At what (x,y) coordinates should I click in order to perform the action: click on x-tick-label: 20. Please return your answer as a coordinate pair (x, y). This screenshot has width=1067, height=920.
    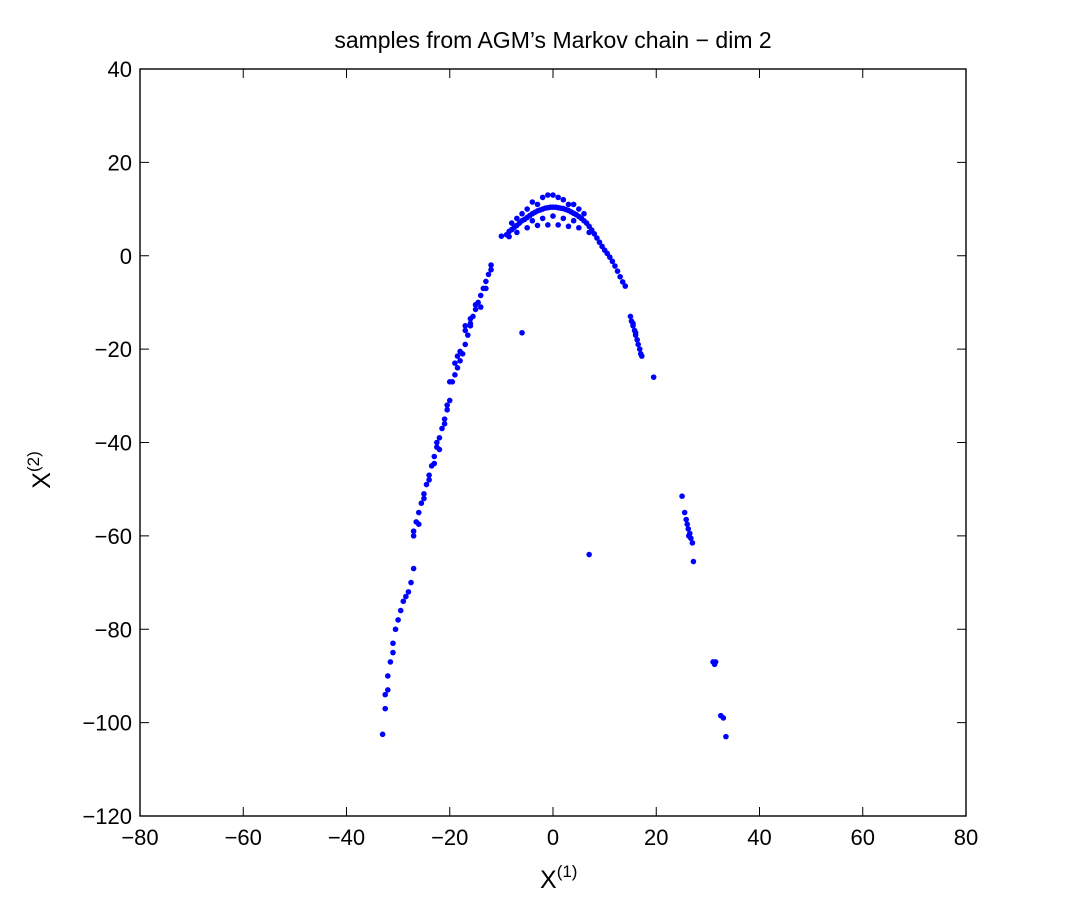
    Looking at the image, I should click on (656, 837).